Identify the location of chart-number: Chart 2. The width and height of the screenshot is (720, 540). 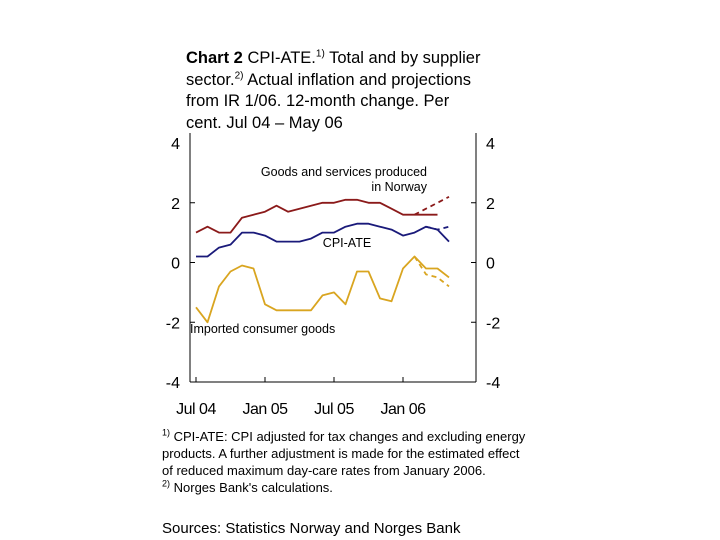
(214, 58).